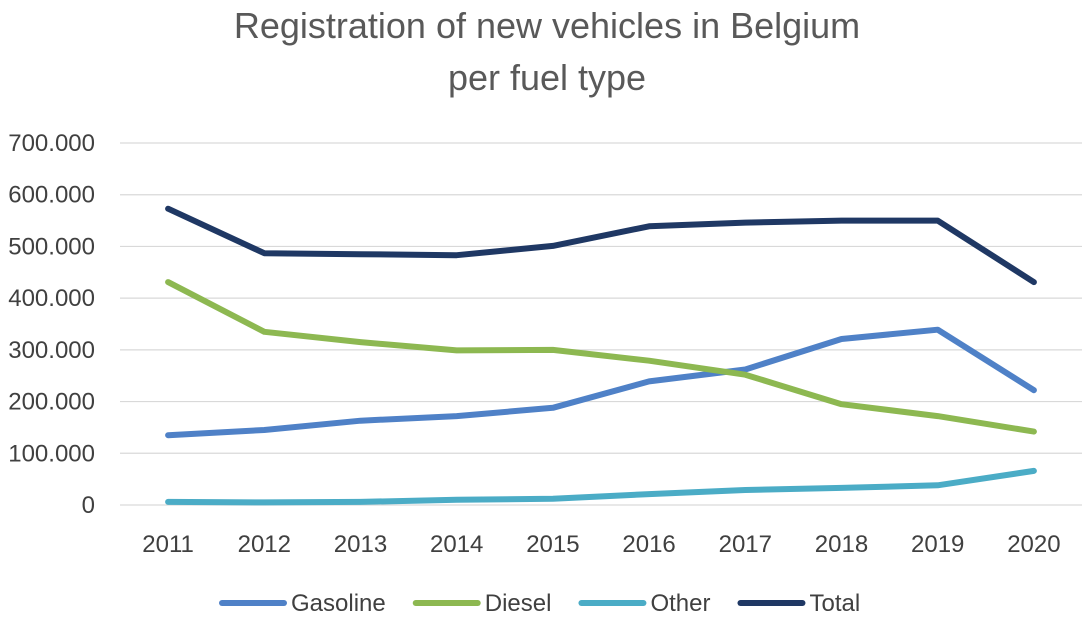 The width and height of the screenshot is (1084, 619). Describe the element at coordinates (51, 350) in the screenshot. I see `y-tick-label-3: 300.000` at that location.